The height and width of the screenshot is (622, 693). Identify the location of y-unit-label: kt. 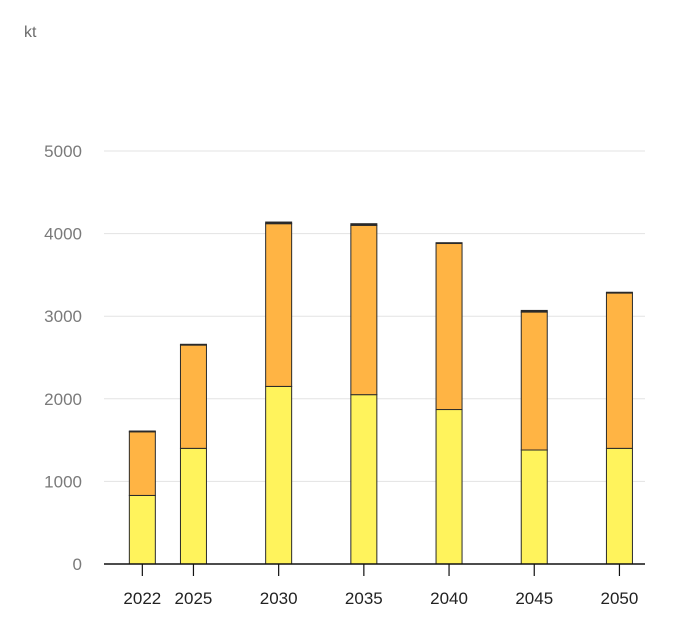
(30, 32).